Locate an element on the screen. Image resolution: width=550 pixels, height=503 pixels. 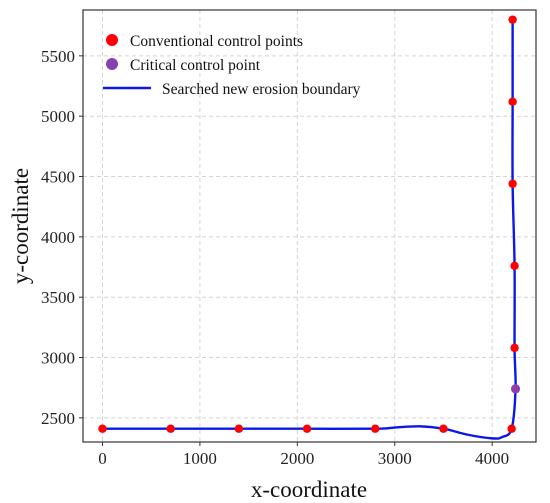
y-tick-label: 5500 is located at coordinates (58, 56).